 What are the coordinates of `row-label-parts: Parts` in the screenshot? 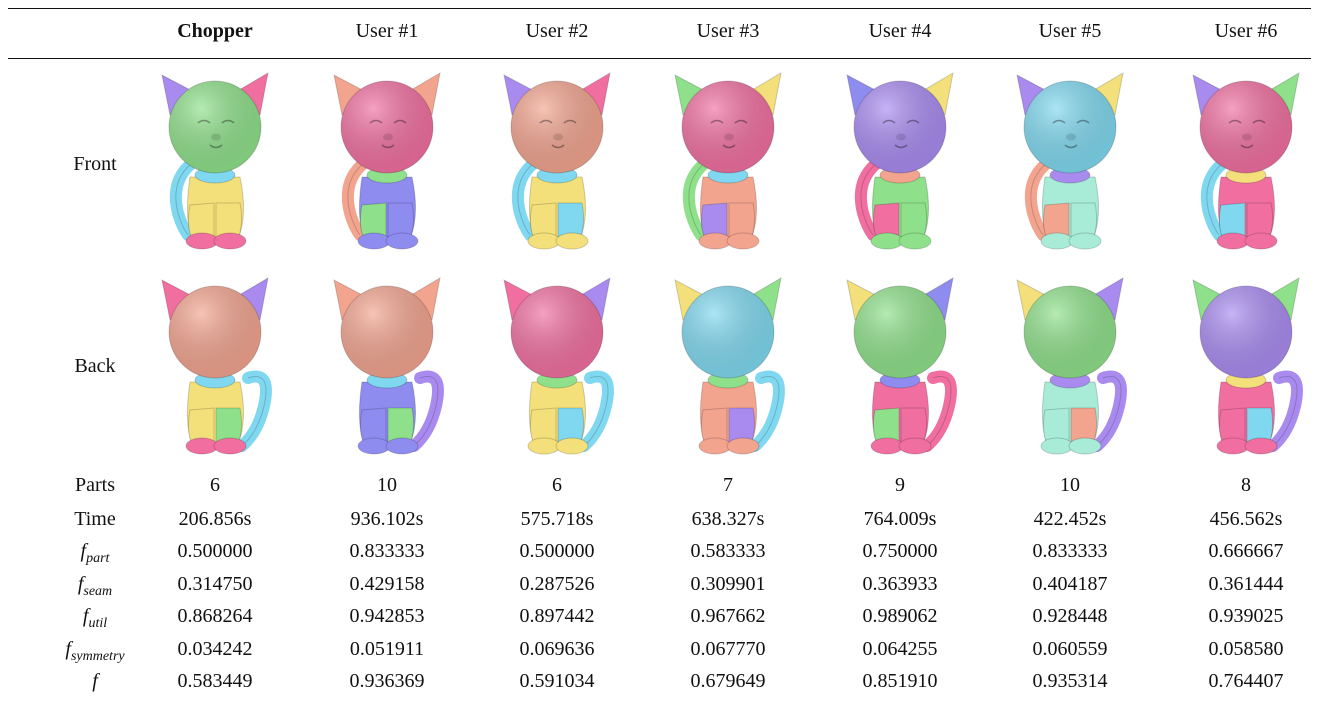 It's located at (95, 485).